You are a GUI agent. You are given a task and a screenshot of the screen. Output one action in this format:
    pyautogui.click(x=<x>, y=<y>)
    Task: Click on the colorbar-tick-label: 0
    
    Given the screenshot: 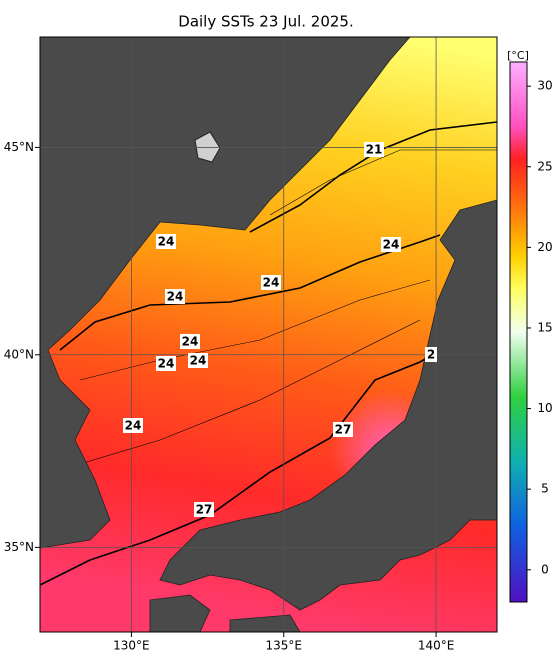 What is the action you would take?
    pyautogui.click(x=545, y=569)
    